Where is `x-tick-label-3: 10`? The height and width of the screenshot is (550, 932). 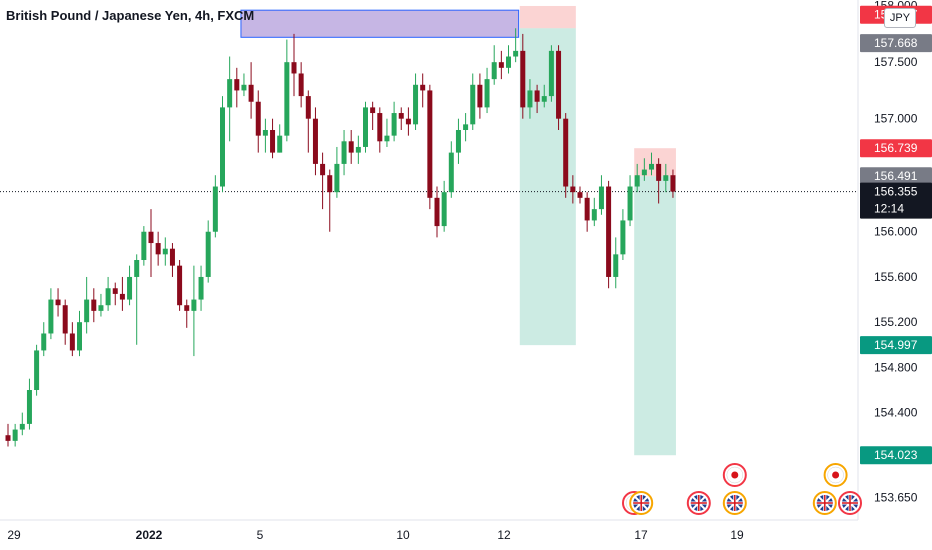
x-tick-label-3: 10 is located at coordinates (403, 535).